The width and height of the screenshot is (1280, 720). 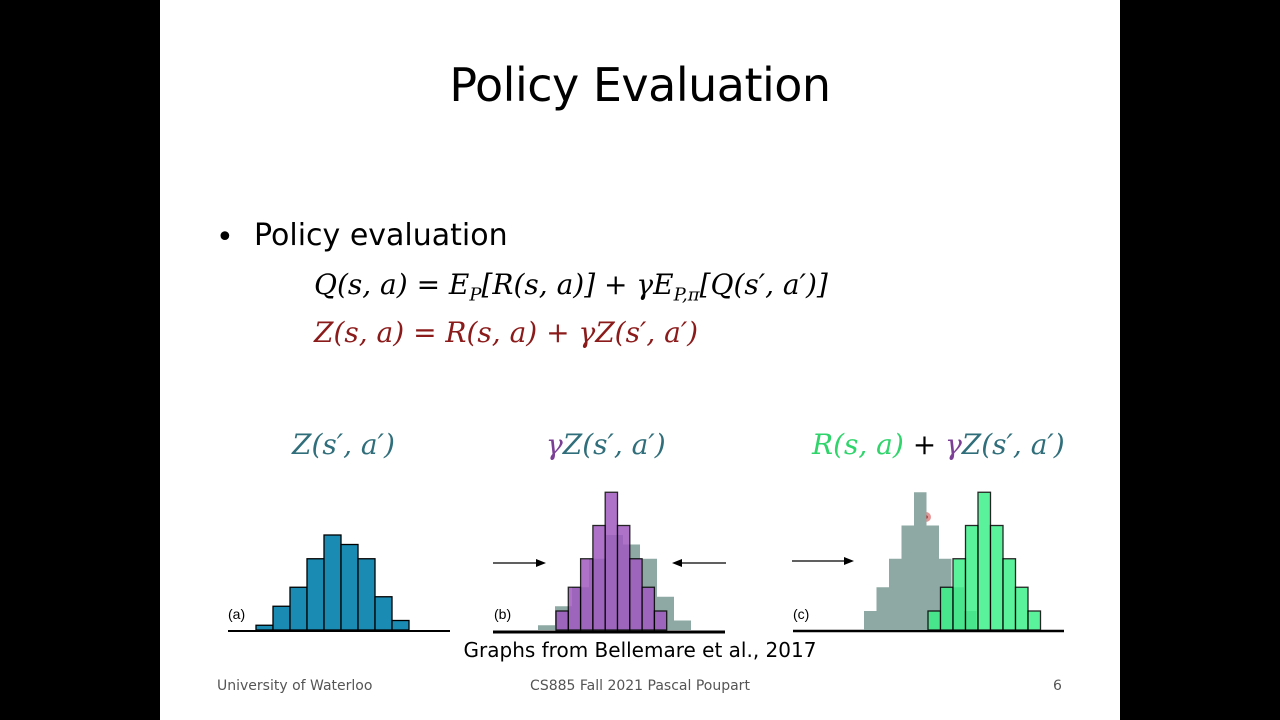 I want to click on bullet-text: Policy evaluation, so click(x=381, y=235).